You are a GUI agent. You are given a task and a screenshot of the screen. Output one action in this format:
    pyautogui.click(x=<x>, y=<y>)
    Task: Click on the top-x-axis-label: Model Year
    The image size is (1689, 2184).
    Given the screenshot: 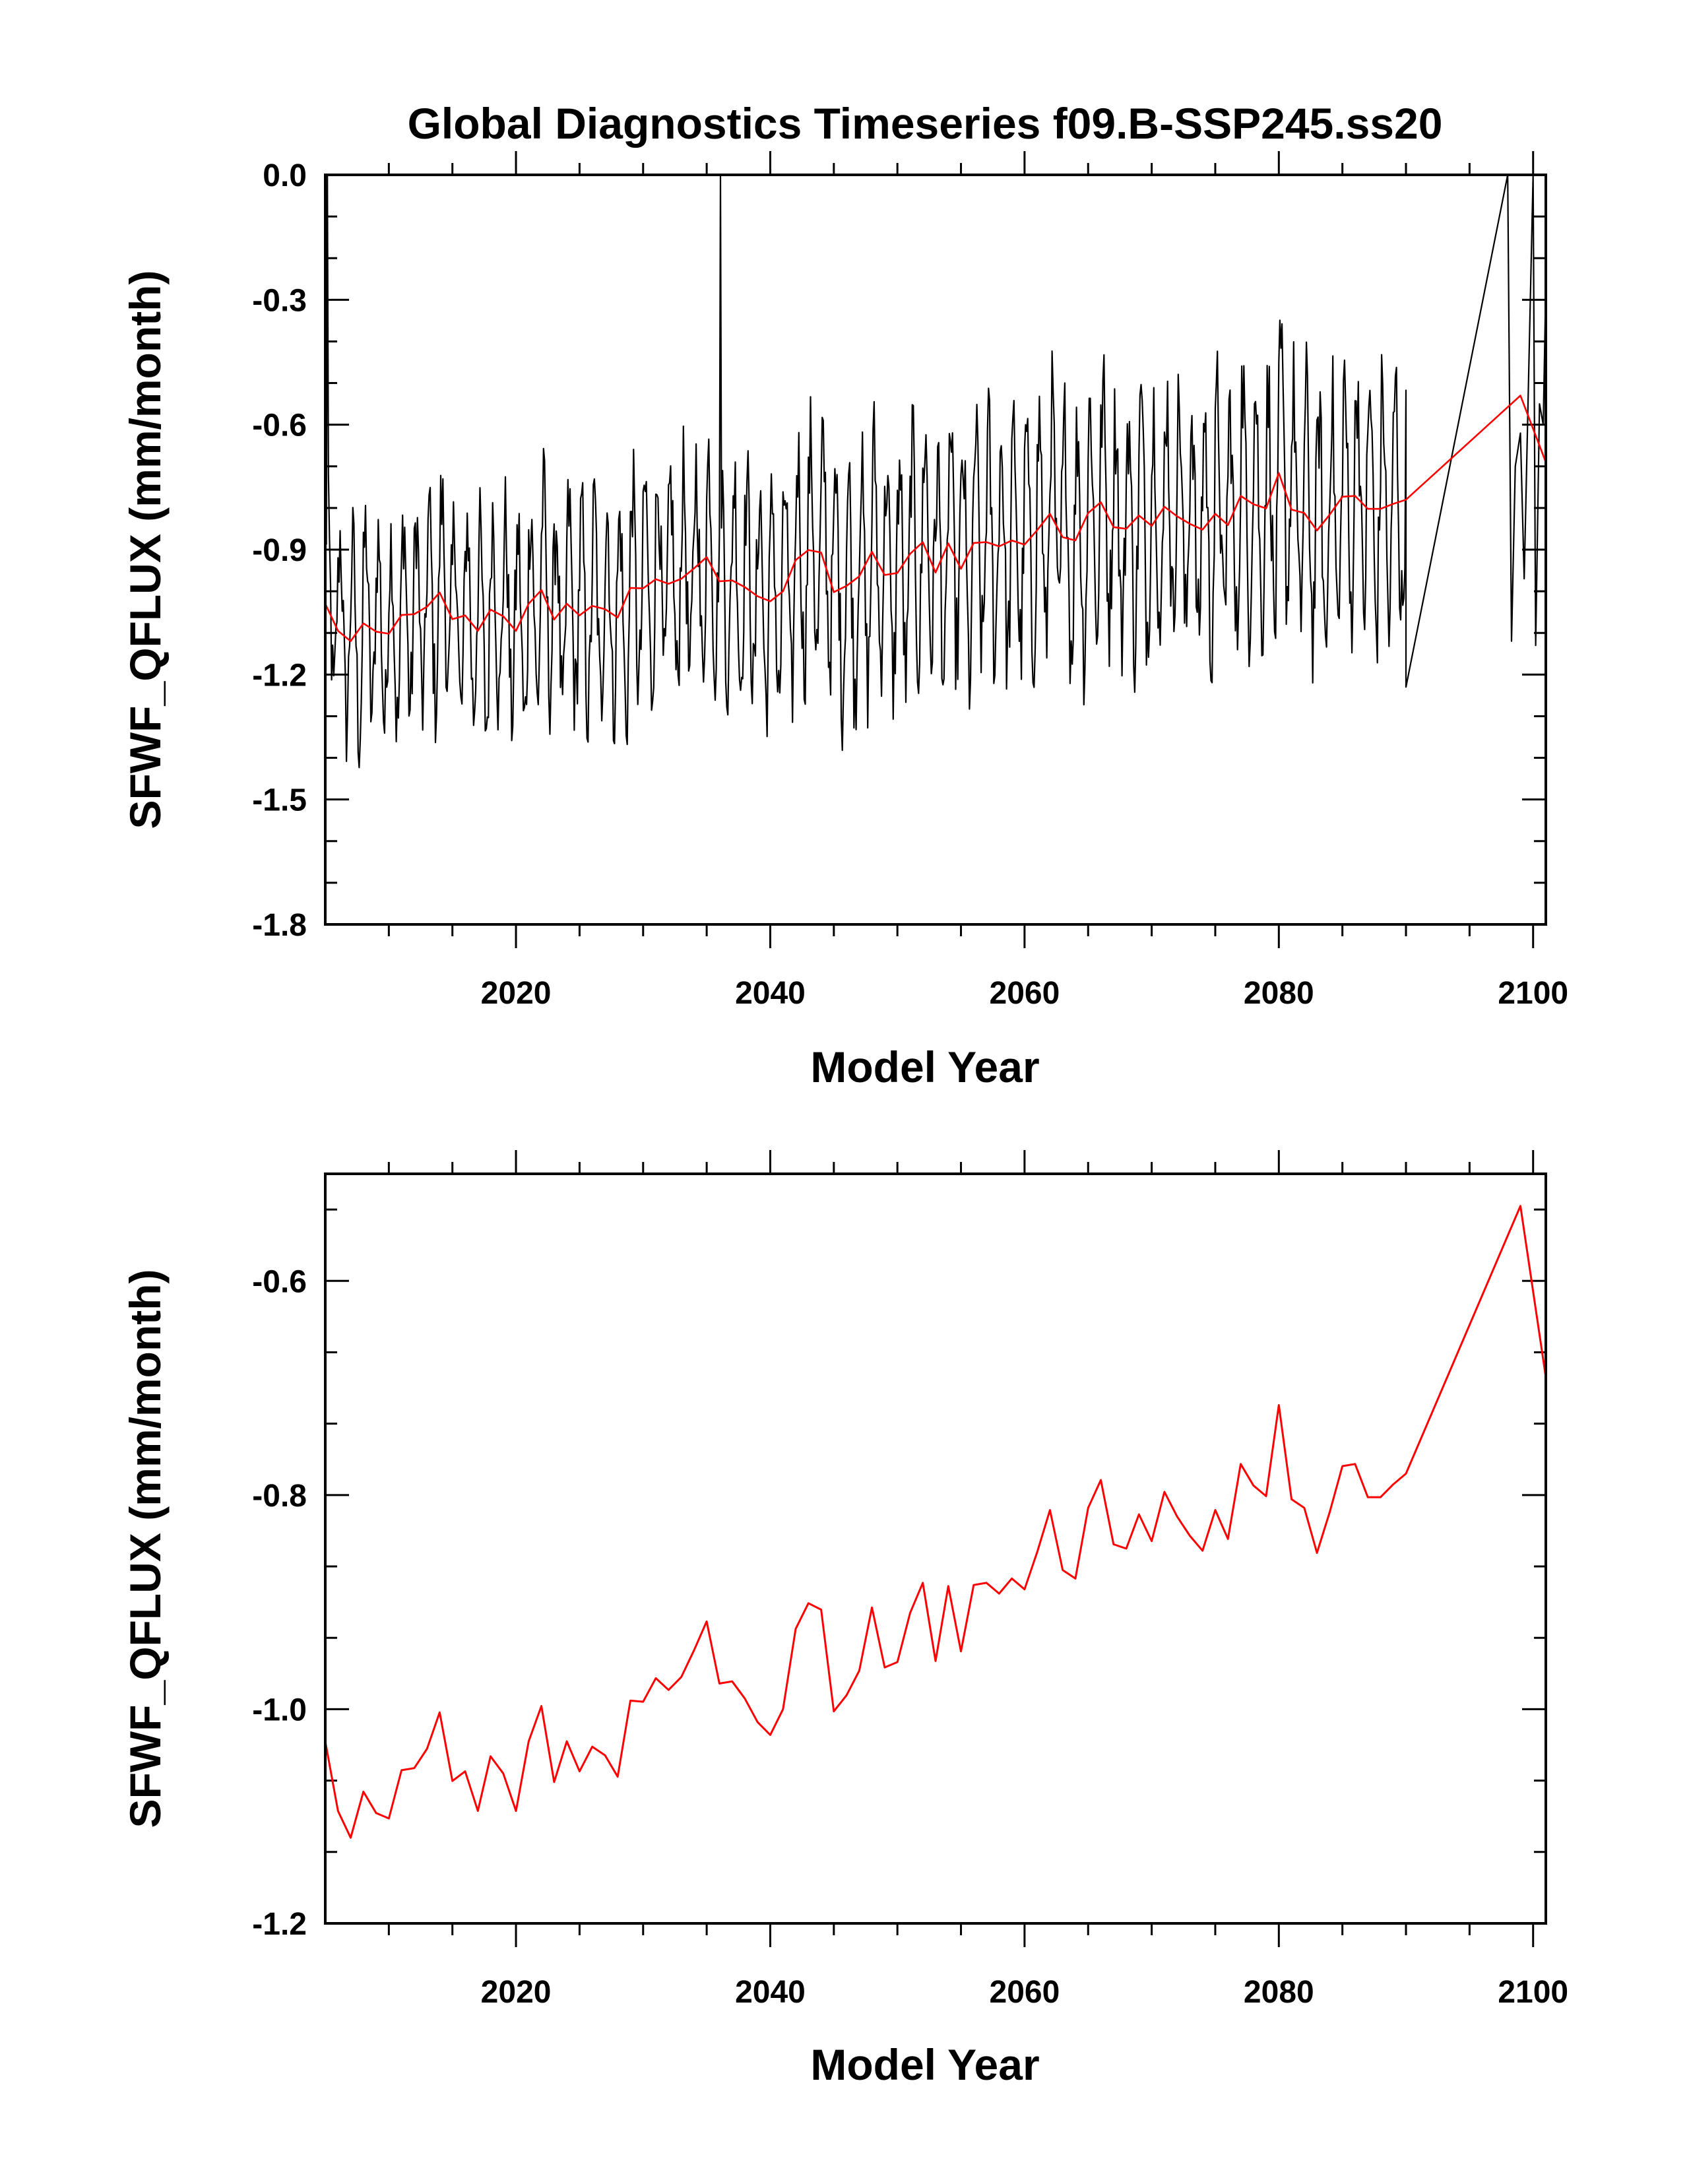 What is the action you would take?
    pyautogui.click(x=924, y=1067)
    